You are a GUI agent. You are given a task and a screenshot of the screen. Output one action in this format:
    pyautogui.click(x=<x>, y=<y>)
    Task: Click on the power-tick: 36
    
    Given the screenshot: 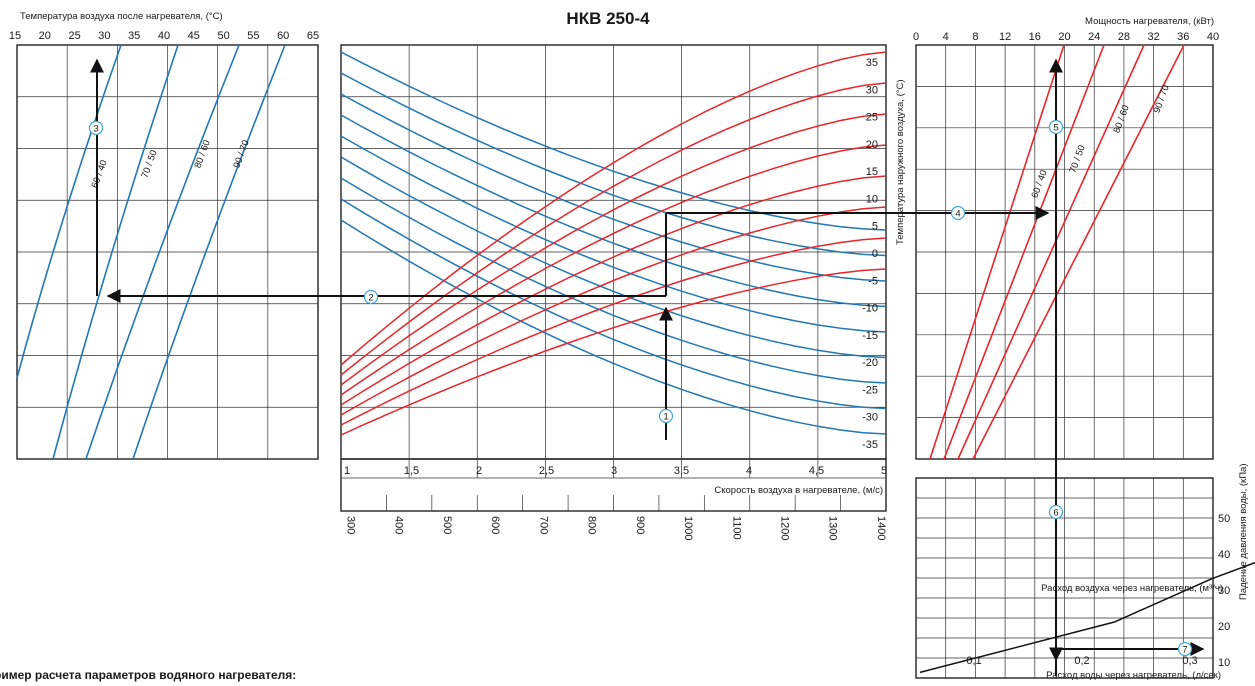 What is the action you would take?
    pyautogui.click(x=1183, y=37)
    